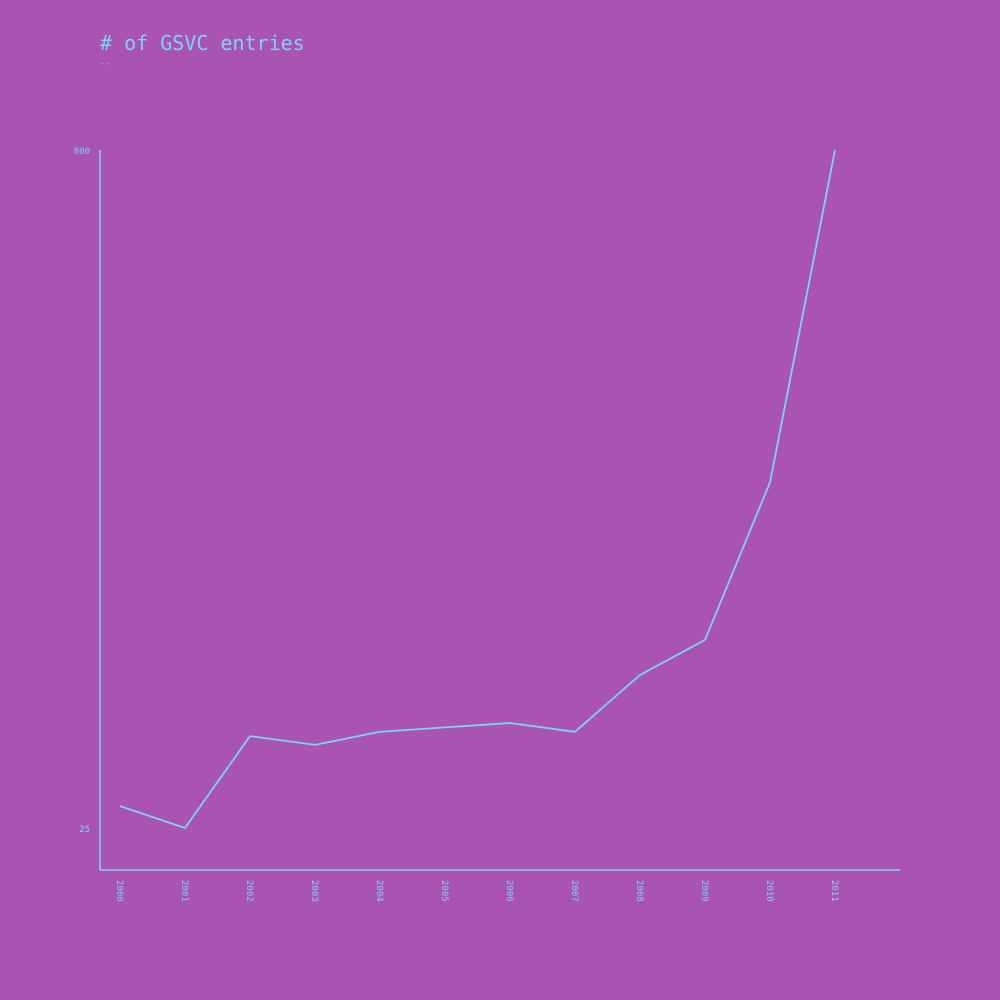 The image size is (1000, 1000). I want to click on x-tick-label: 2004, so click(379, 891).